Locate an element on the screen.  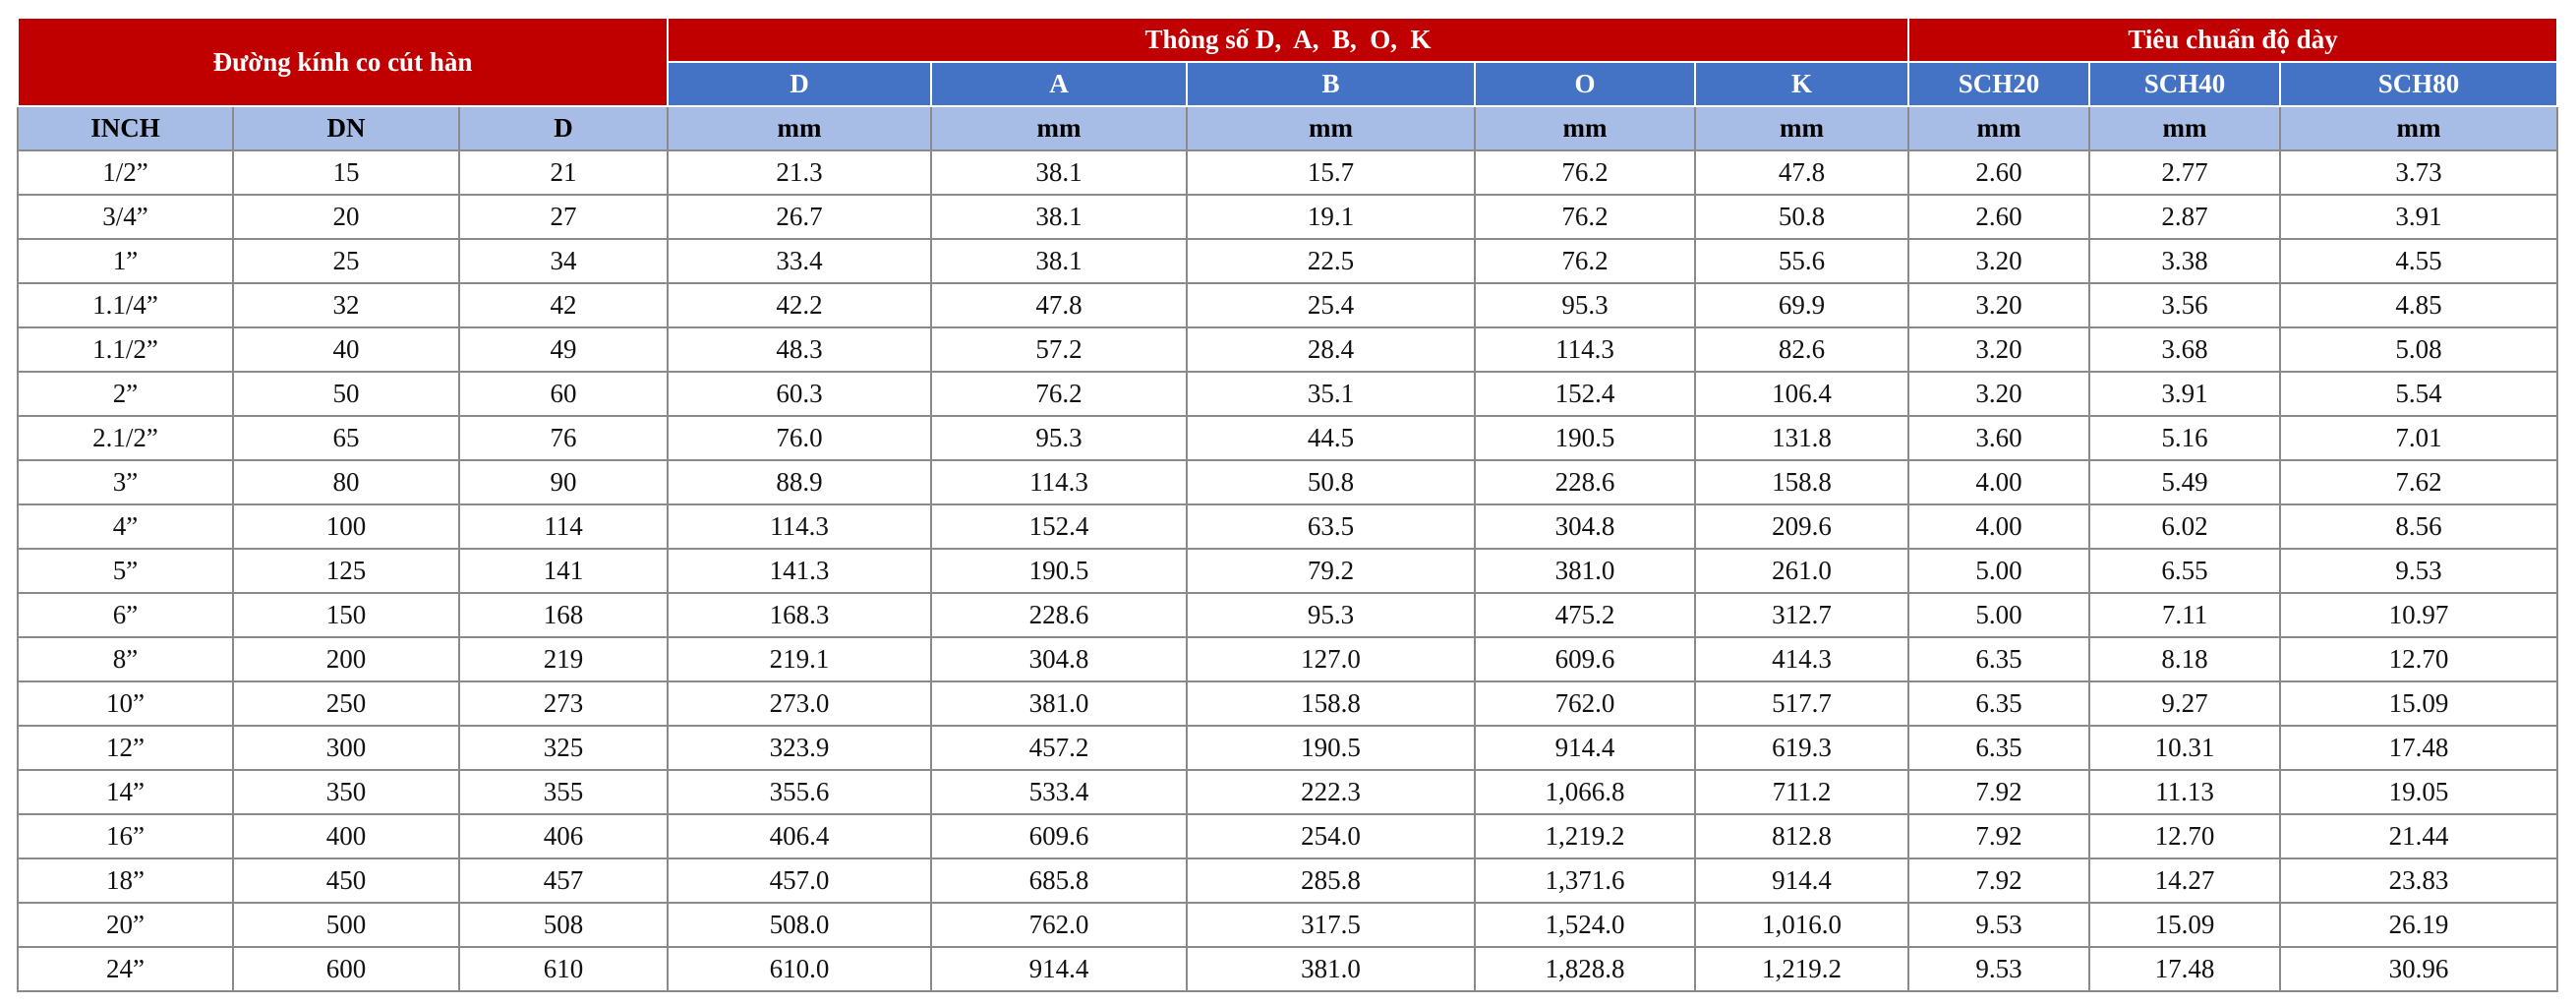
table-cell: 3.38 is located at coordinates (2185, 261).